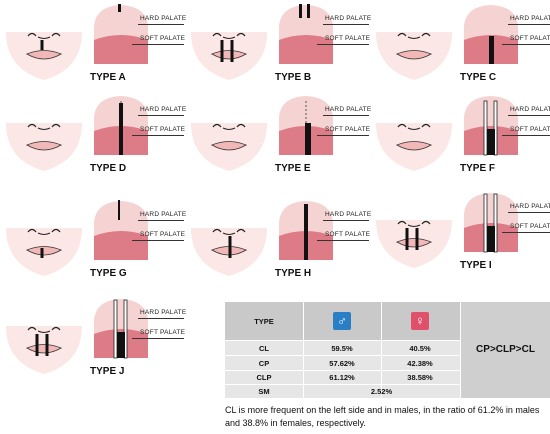 Image resolution: width=550 pixels, height=434 pixels. What do you see at coordinates (420, 348) in the screenshot?
I see `row-female: 40.5%` at bounding box center [420, 348].